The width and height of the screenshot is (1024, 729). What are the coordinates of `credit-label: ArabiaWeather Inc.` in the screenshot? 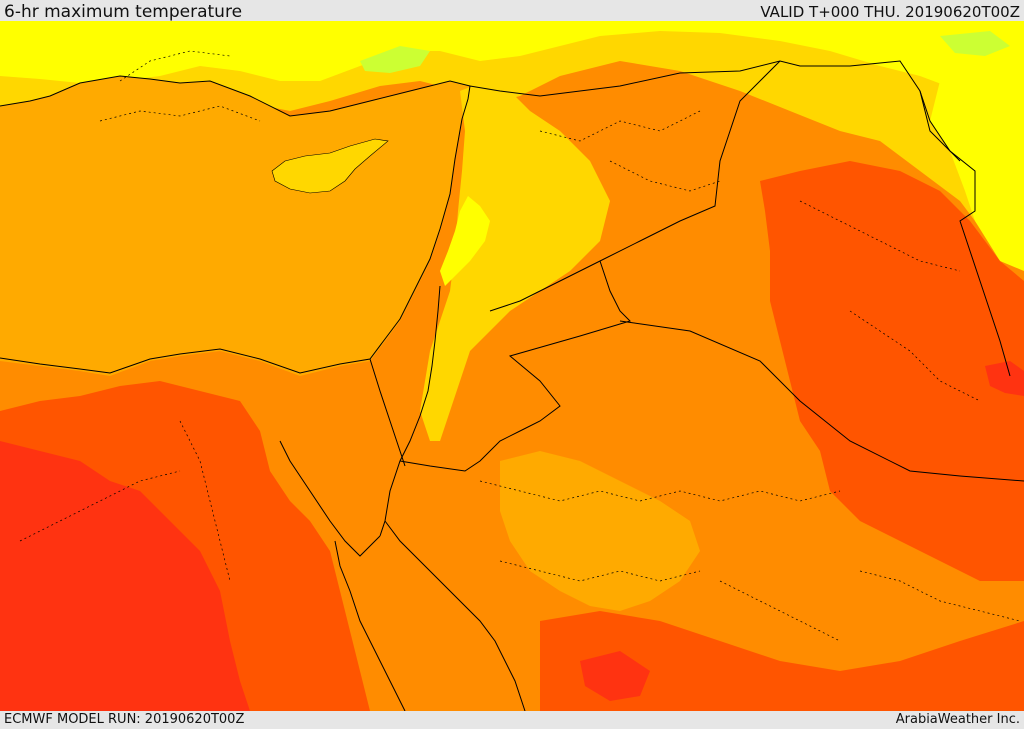 It's located at (957, 719).